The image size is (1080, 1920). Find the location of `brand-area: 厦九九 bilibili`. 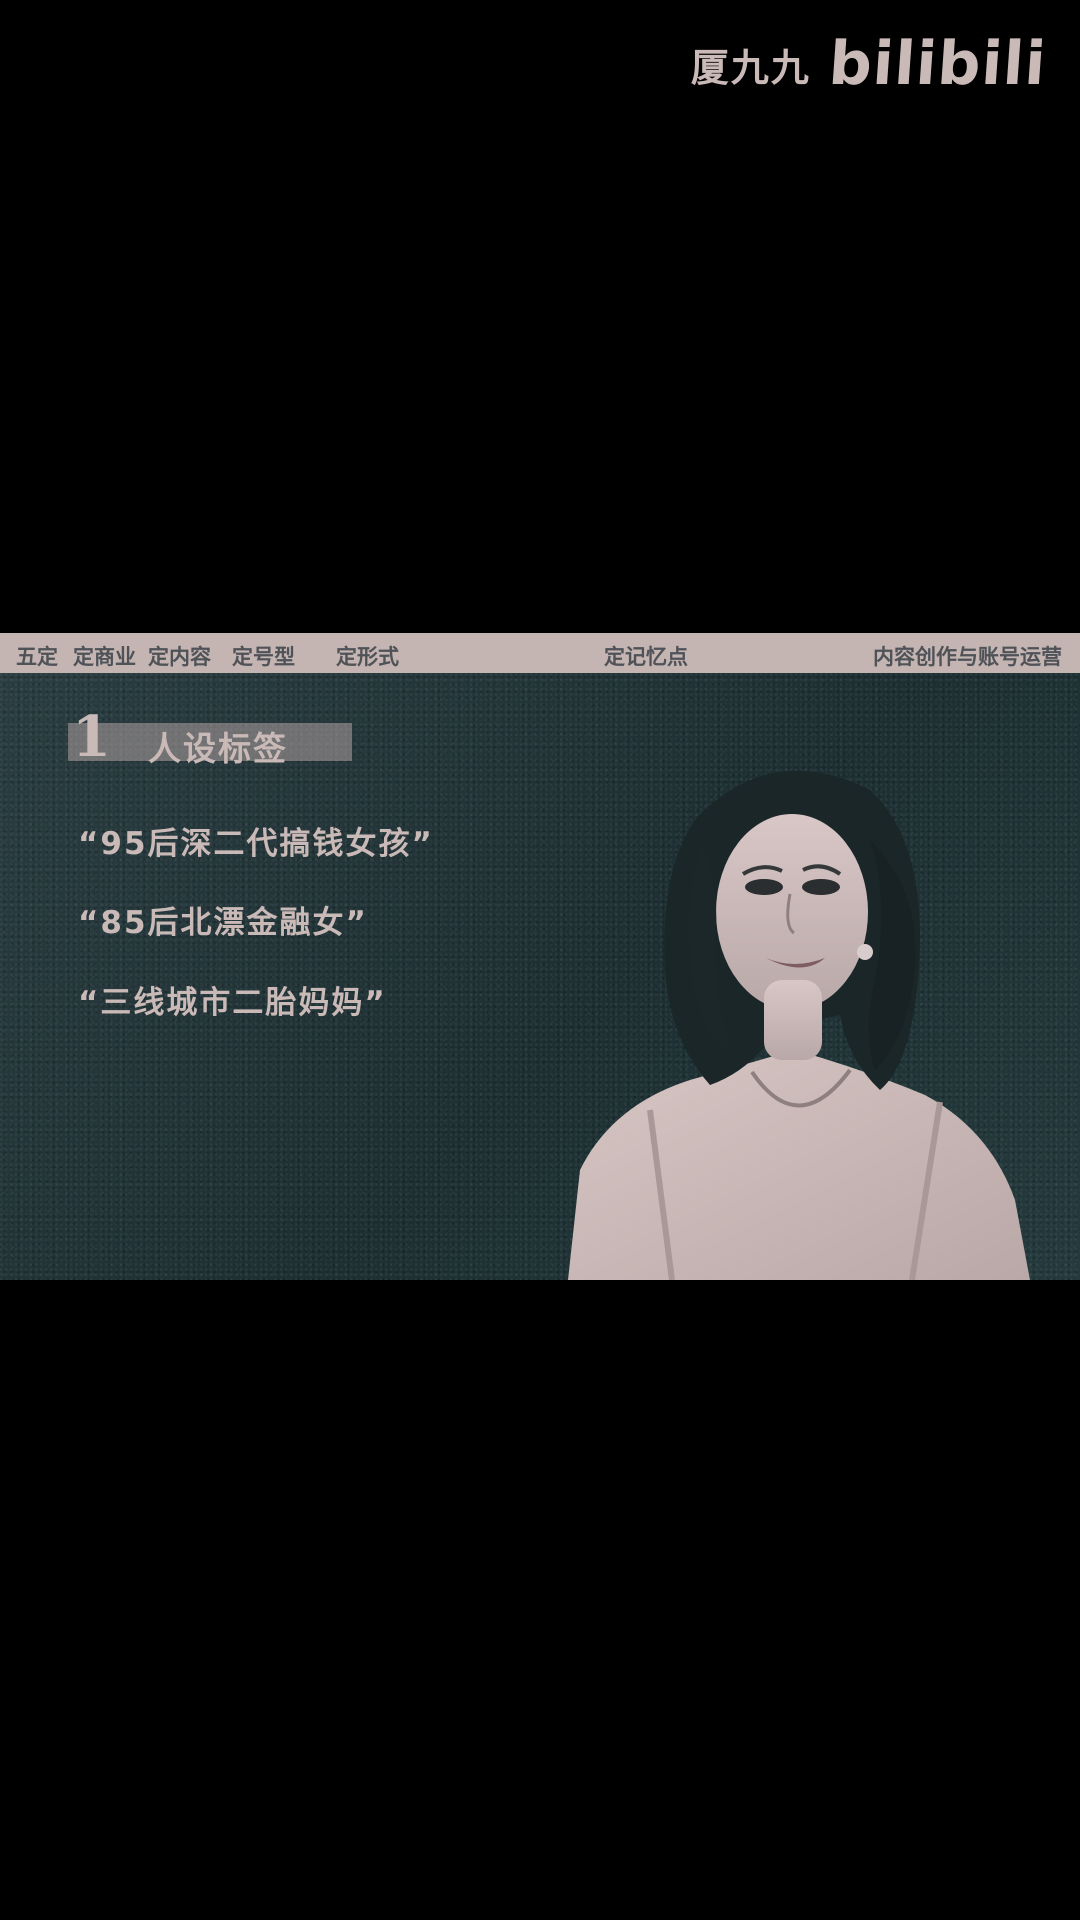

brand-area: 厦九九 bilibili is located at coordinates (869, 64).